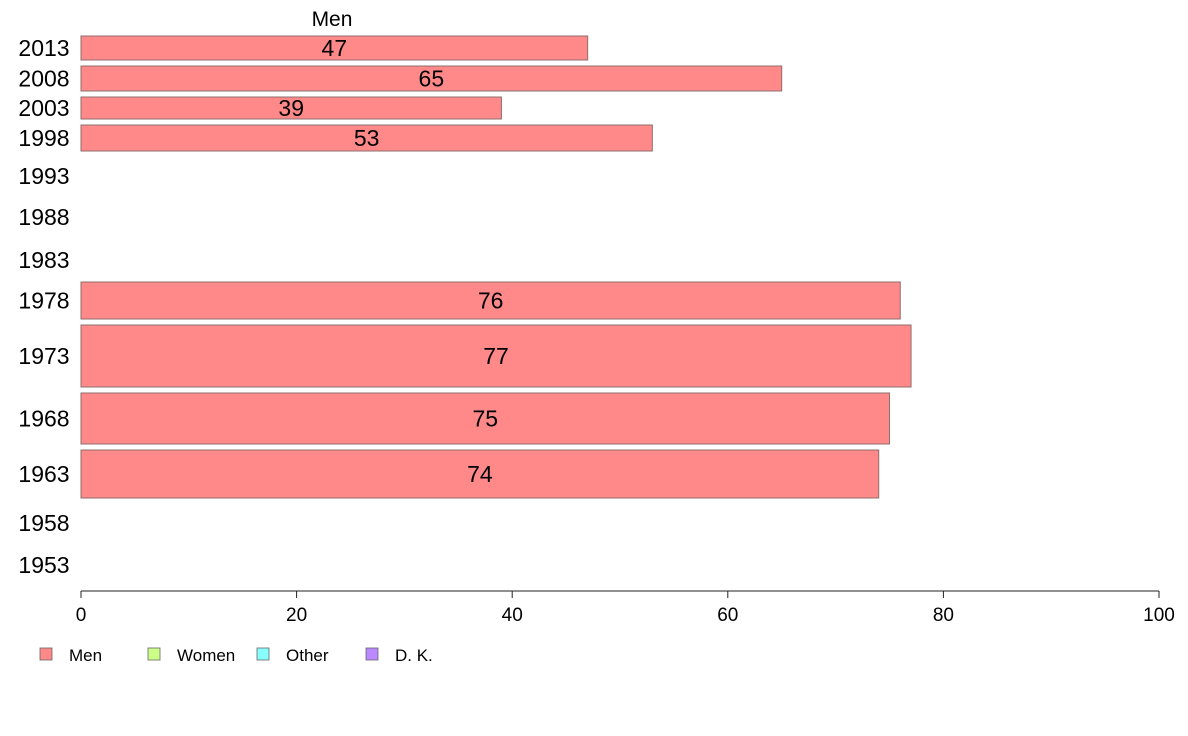 This screenshot has width=1188, height=736. What do you see at coordinates (43, 217) in the screenshot?
I see `y-tick-label: 1988` at bounding box center [43, 217].